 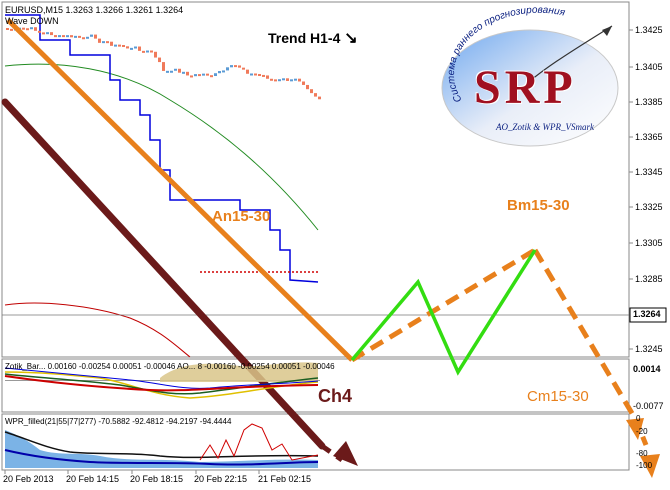 I want to click on ao-red-line, so click(x=161, y=383).